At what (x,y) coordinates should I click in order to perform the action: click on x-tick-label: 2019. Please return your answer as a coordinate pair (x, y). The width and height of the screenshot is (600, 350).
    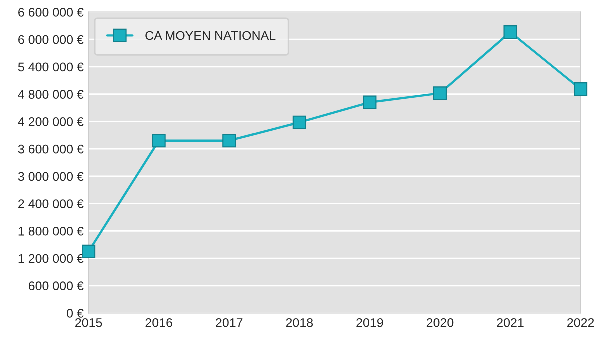
    Looking at the image, I should click on (370, 323).